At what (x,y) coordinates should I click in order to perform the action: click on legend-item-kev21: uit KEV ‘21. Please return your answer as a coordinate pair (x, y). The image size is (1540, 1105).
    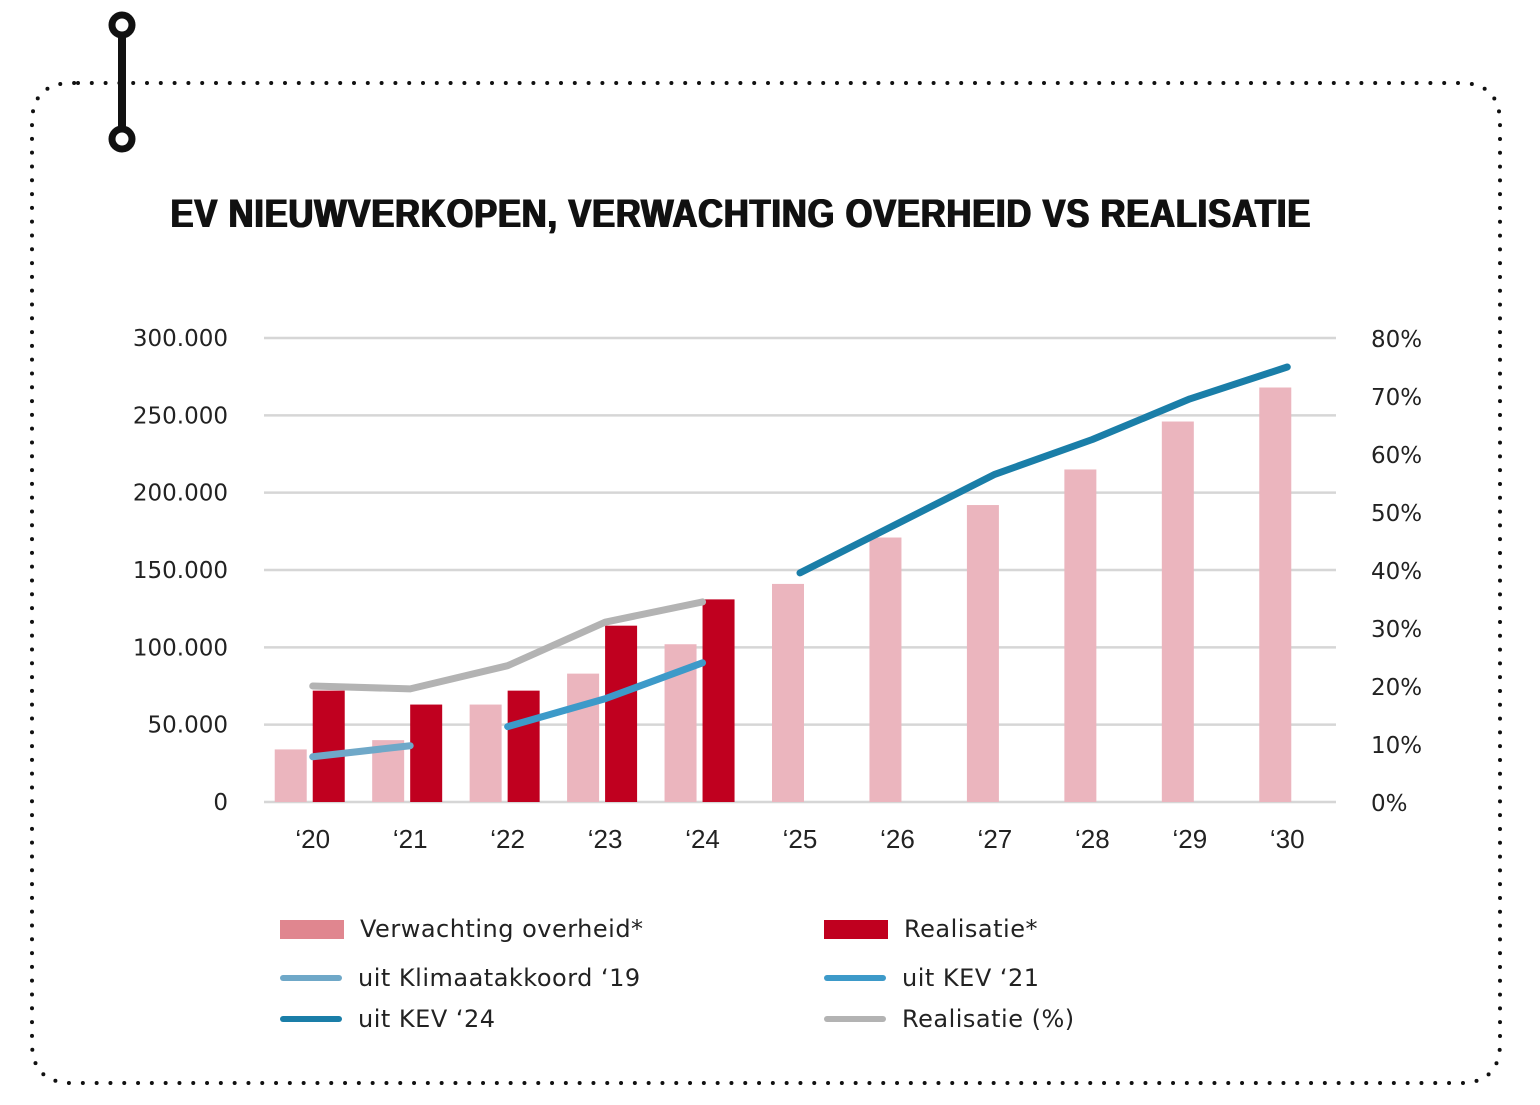
    Looking at the image, I should click on (932, 978).